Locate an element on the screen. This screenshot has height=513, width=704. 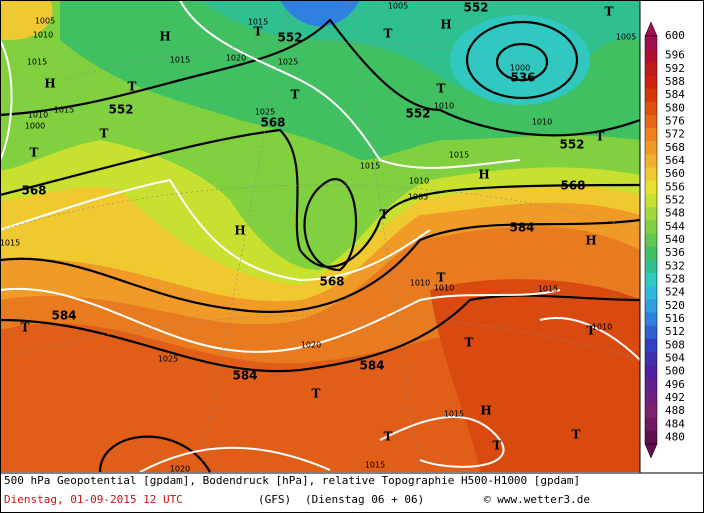
field-low is located at coordinates (520, 60).